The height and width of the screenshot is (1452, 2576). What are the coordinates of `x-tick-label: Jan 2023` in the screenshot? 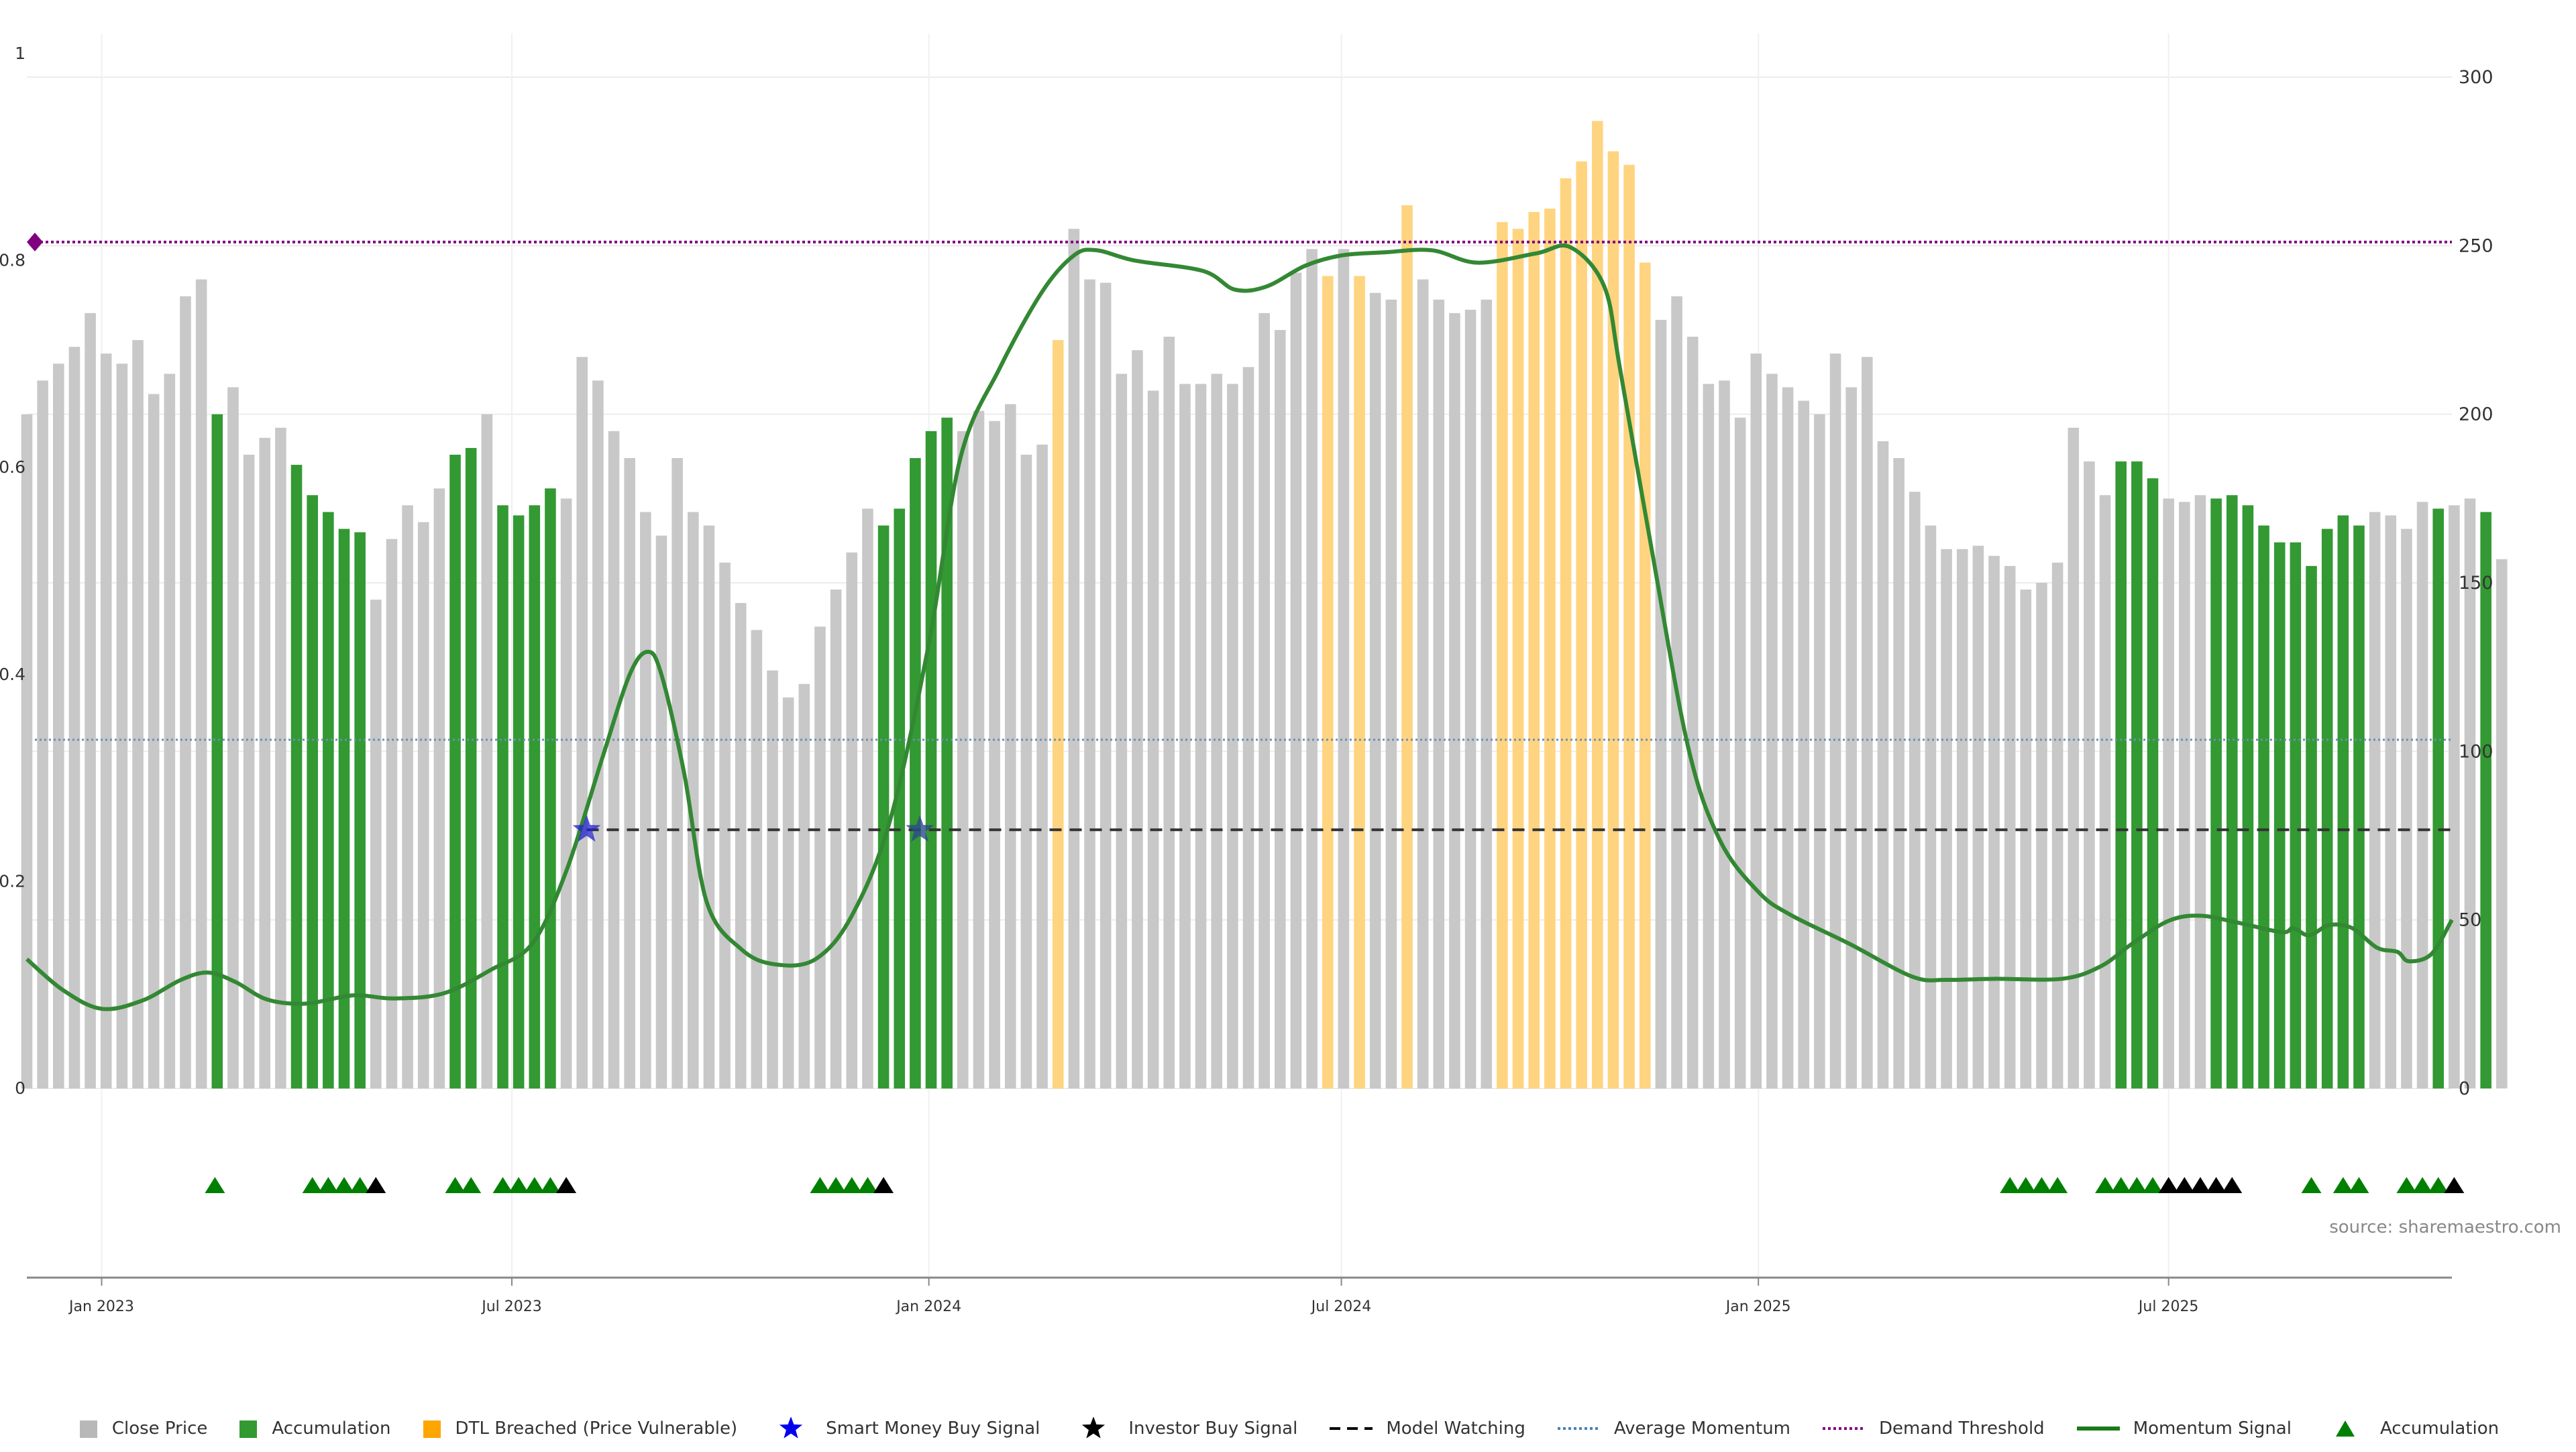 It's located at (101, 1306).